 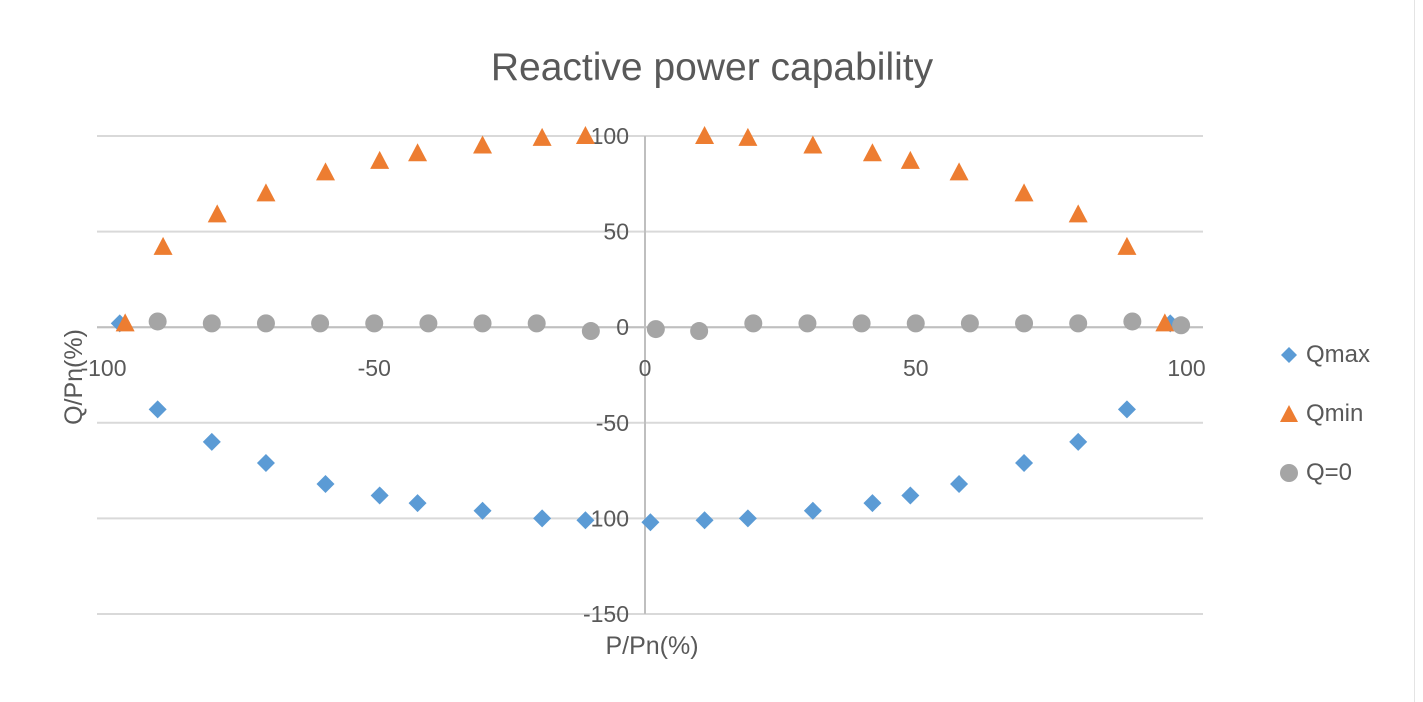 I want to click on diamond-marker-icon, so click(x=1289, y=355).